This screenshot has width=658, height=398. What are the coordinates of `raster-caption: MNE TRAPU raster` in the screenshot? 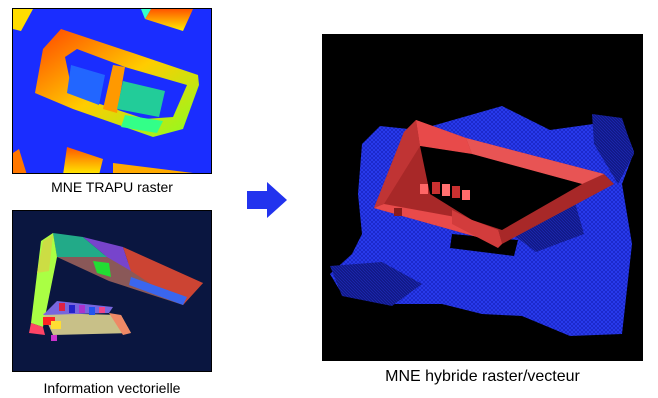 It's located at (112, 187).